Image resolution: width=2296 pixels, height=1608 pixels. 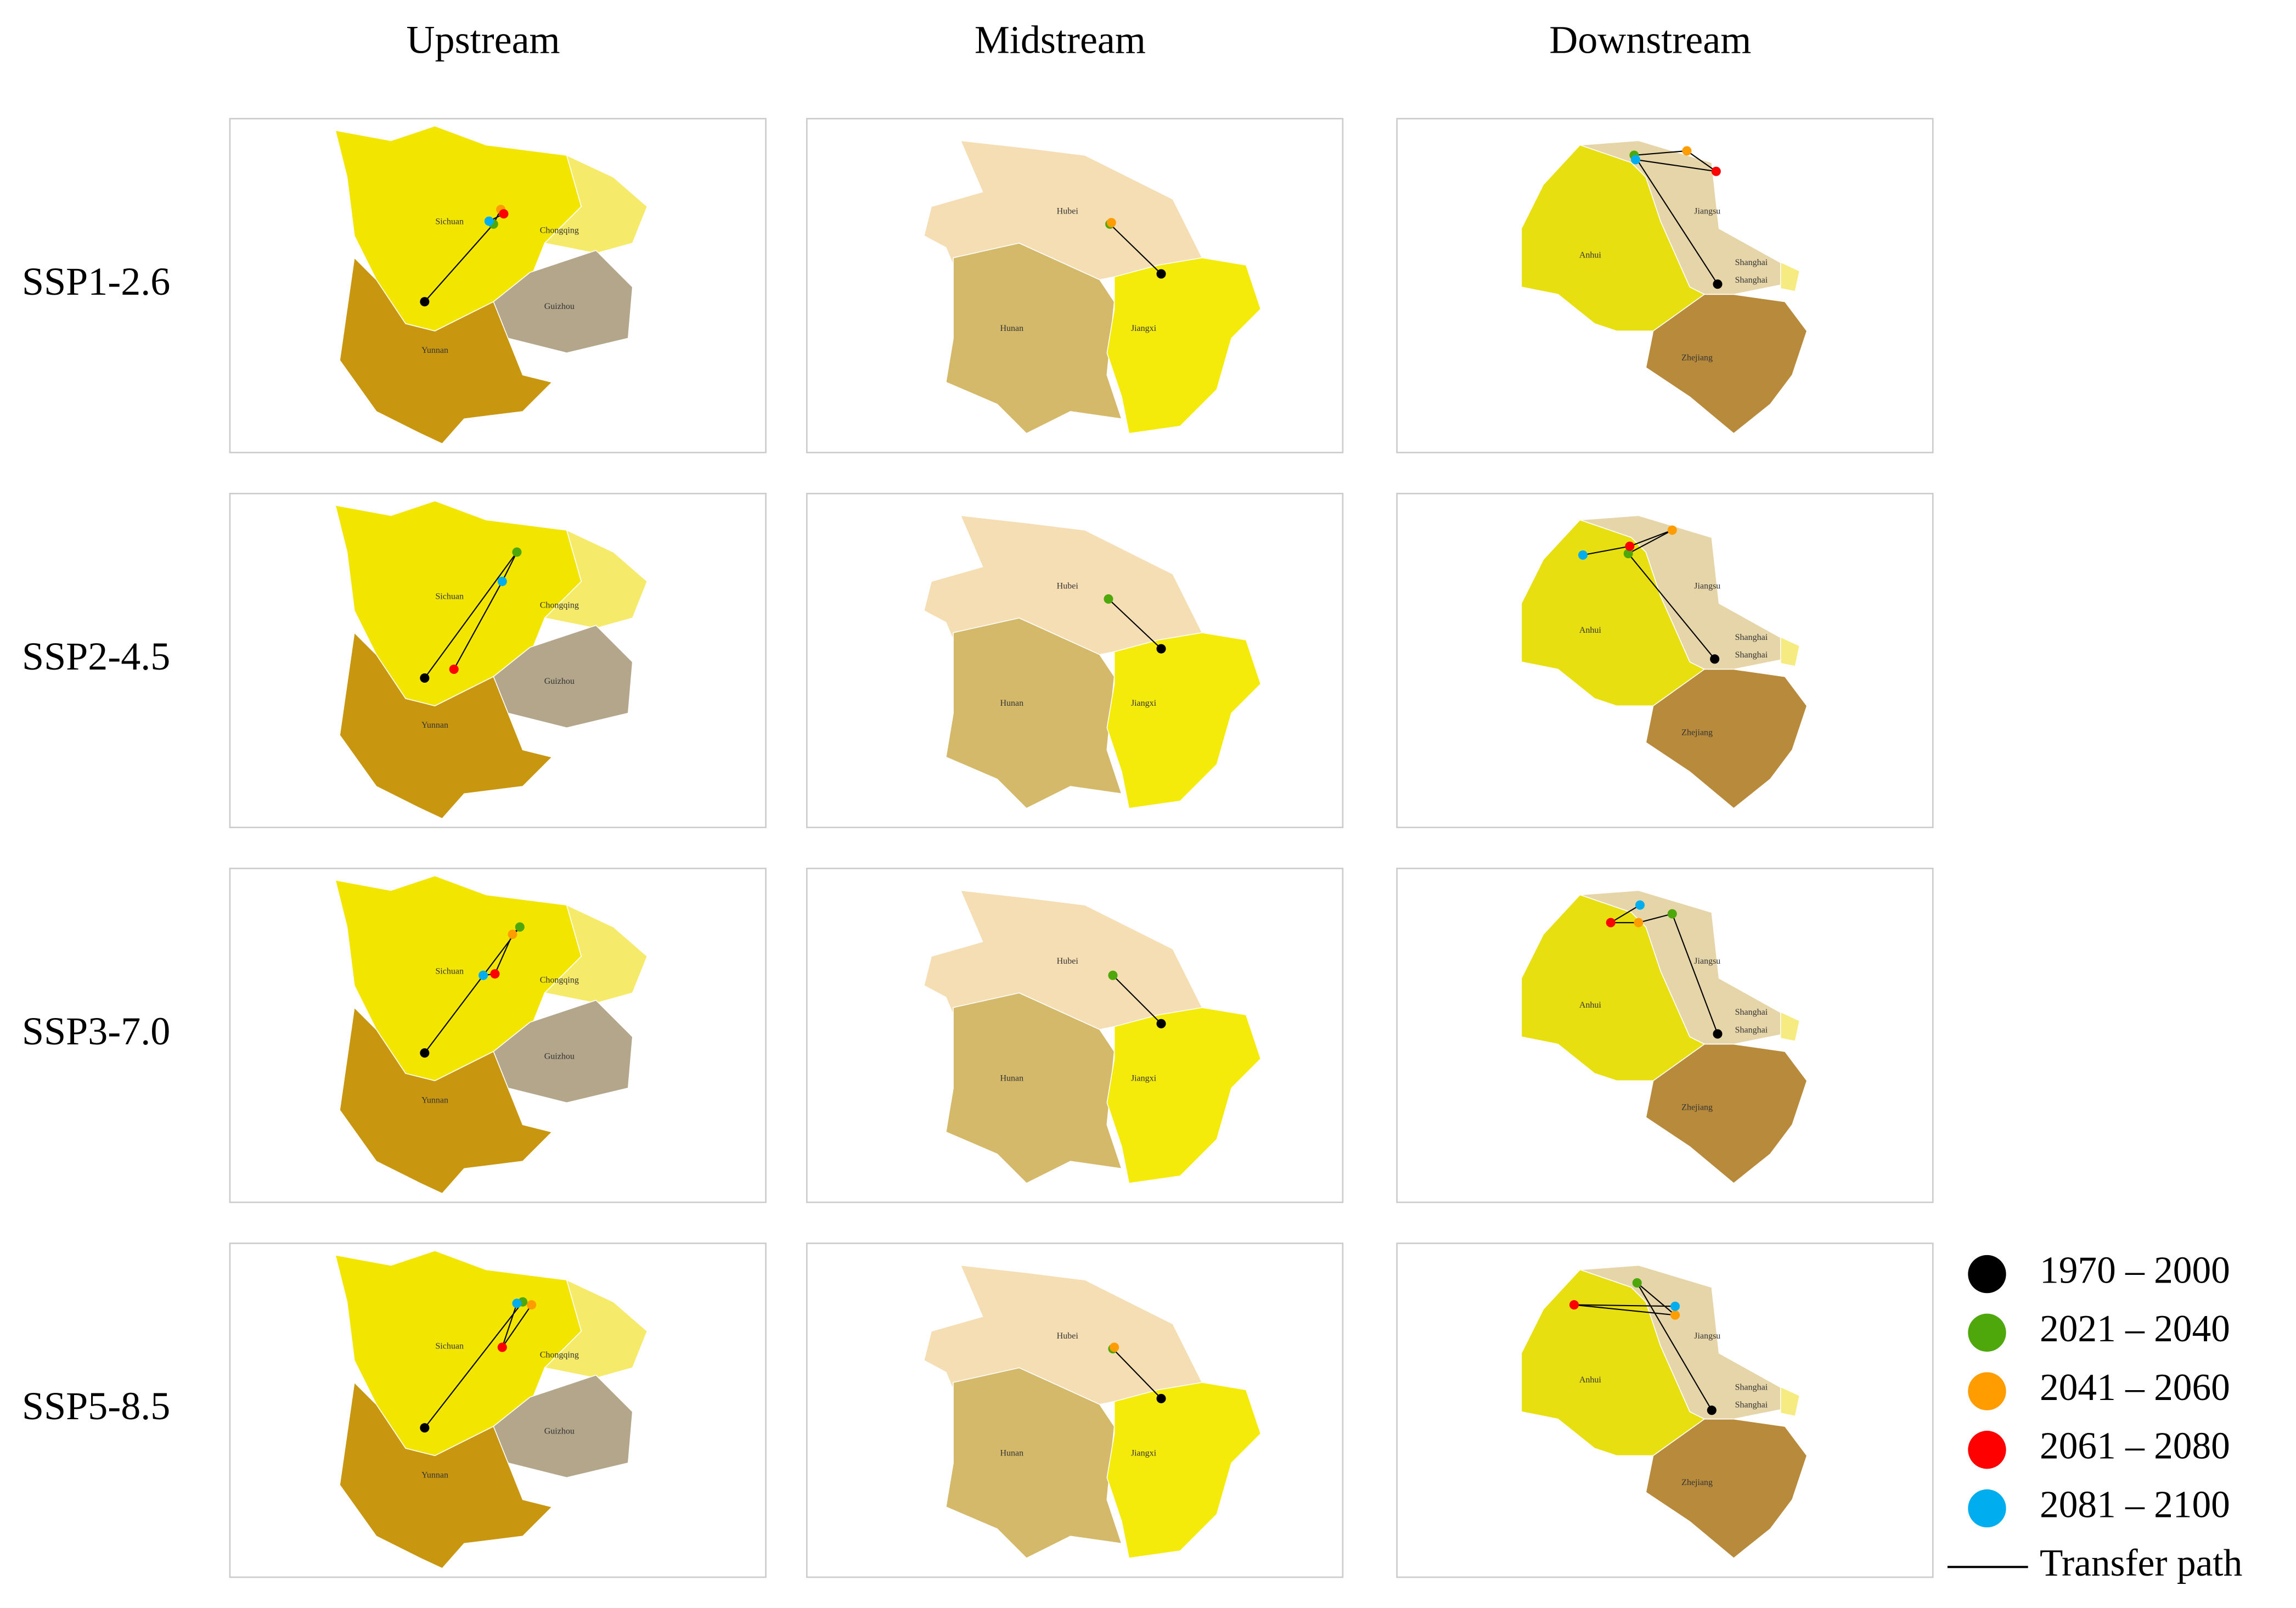 I want to click on legend-label: 2041 – 2060, so click(x=2135, y=1388).